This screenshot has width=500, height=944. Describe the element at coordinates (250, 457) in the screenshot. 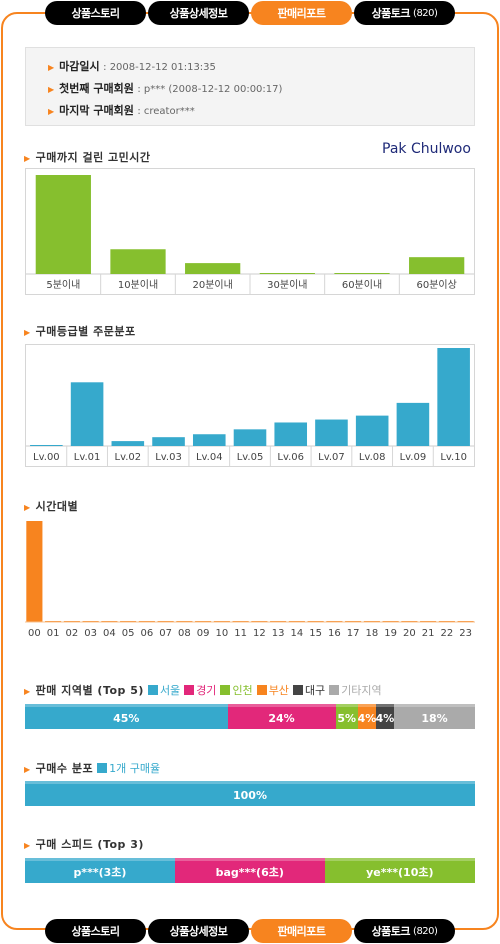

I see `tick-label: Lv.05` at that location.